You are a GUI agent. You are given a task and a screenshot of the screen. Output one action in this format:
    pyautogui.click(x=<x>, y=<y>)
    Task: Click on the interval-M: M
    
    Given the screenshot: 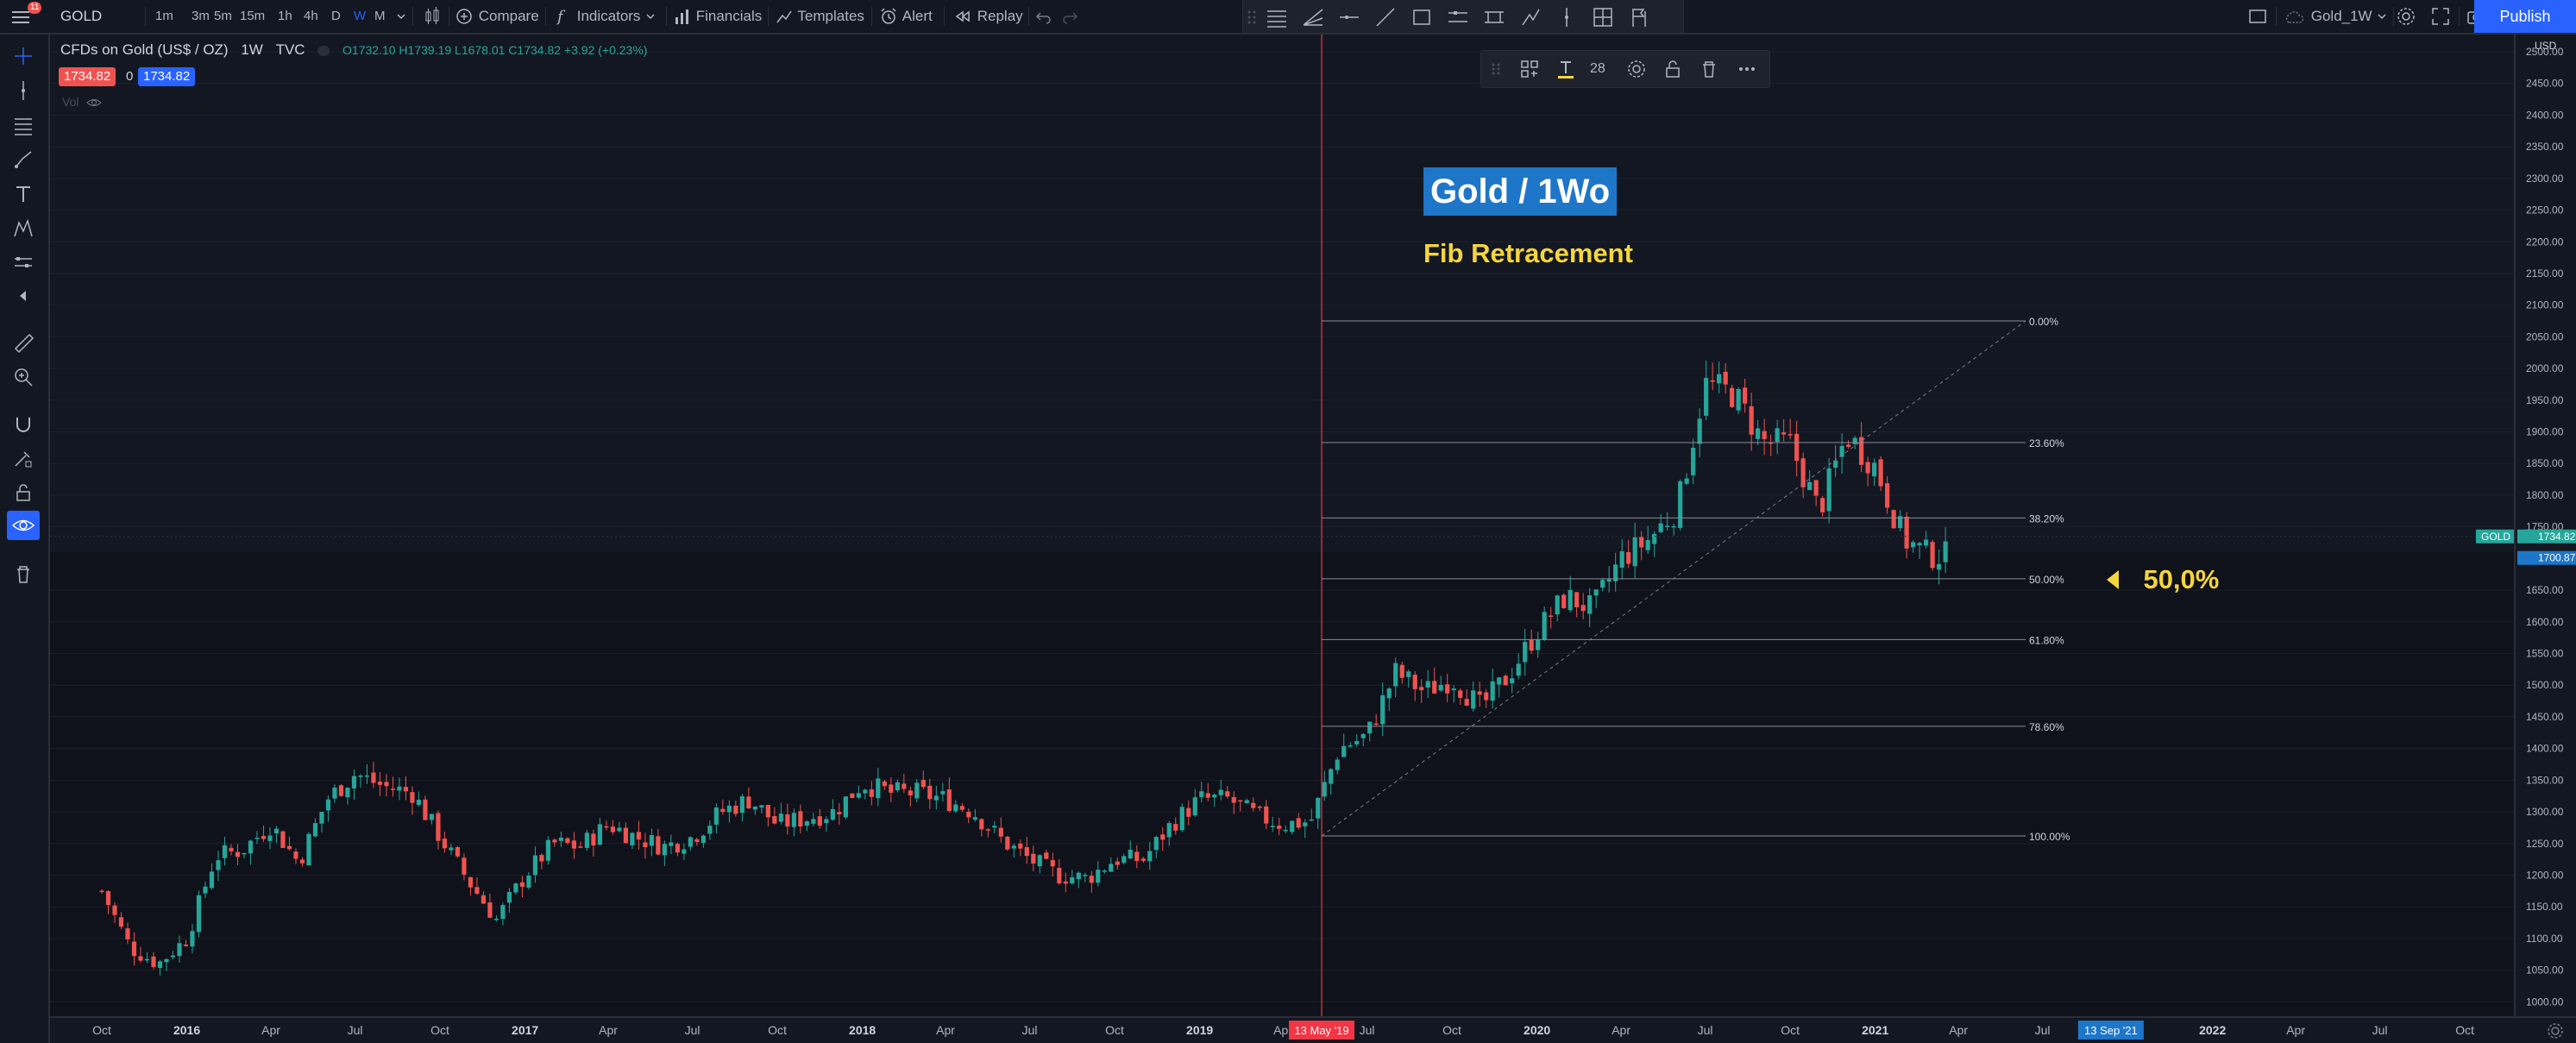 What is the action you would take?
    pyautogui.click(x=380, y=16)
    